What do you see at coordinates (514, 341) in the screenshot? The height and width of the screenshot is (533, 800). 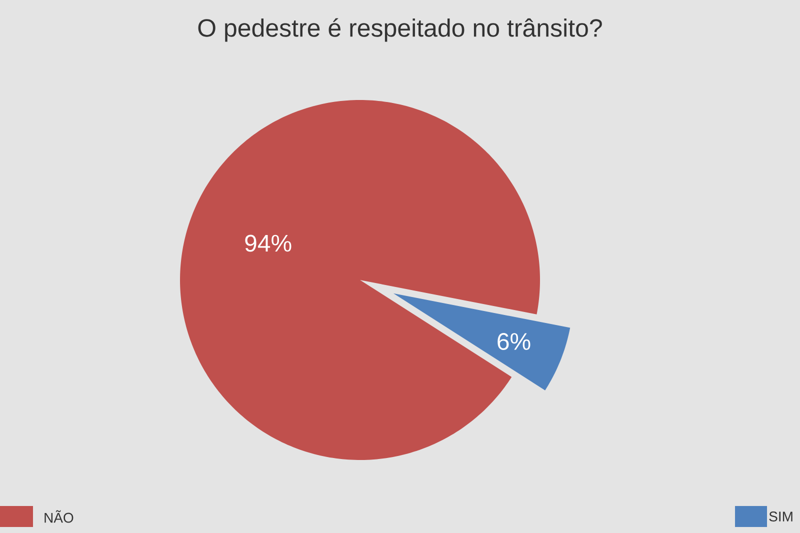 I see `data-label: 6%` at bounding box center [514, 341].